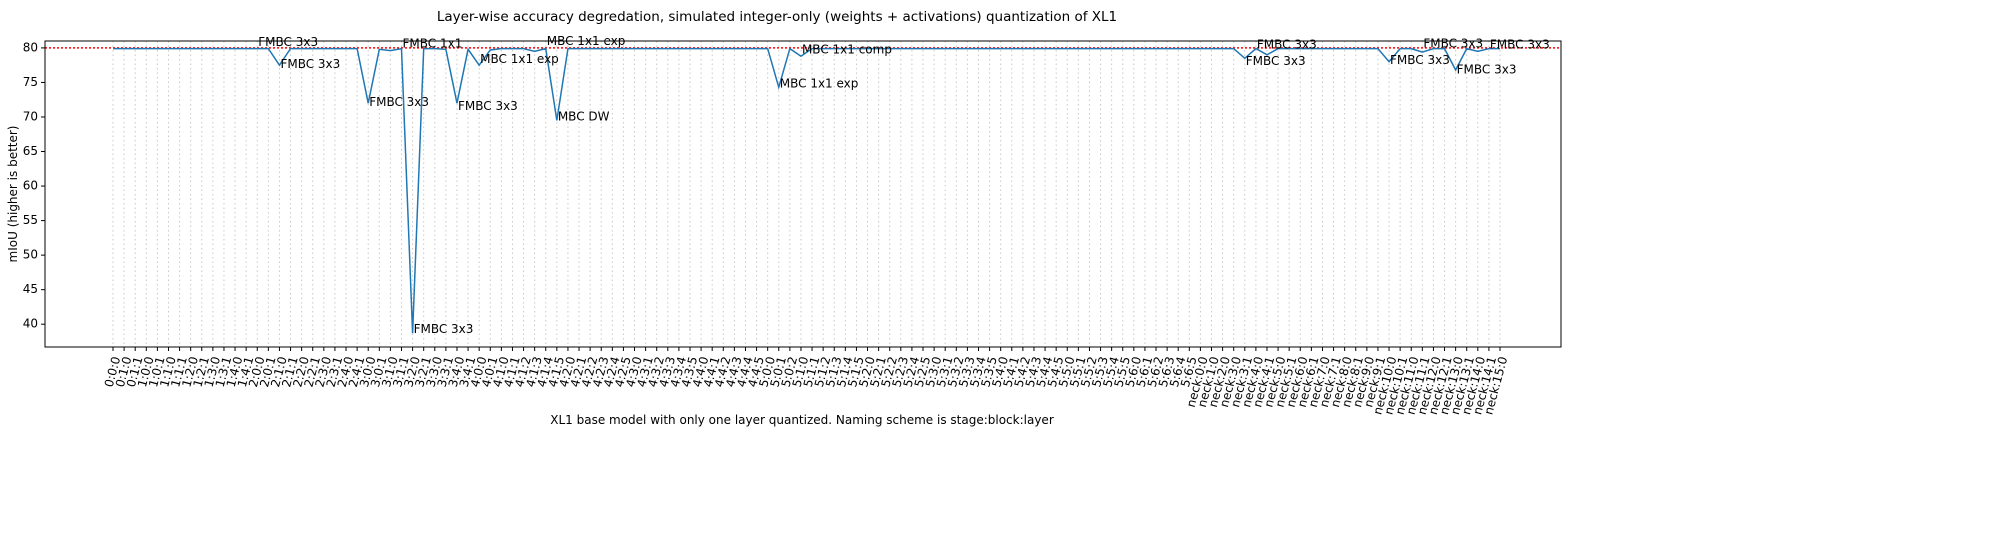  Describe the element at coordinates (30, 289) in the screenshot. I see `y-tick-label: 45` at that location.